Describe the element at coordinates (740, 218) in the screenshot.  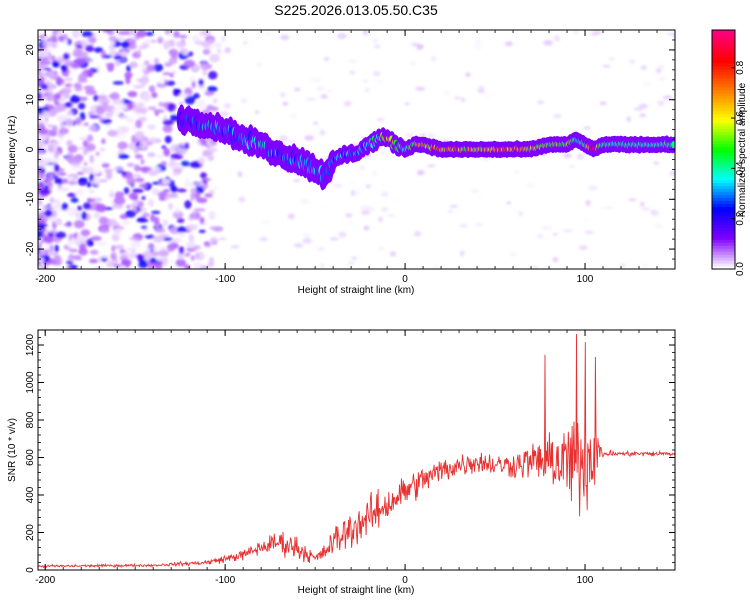
I see `colorbar-tick-label: 0.2` at that location.